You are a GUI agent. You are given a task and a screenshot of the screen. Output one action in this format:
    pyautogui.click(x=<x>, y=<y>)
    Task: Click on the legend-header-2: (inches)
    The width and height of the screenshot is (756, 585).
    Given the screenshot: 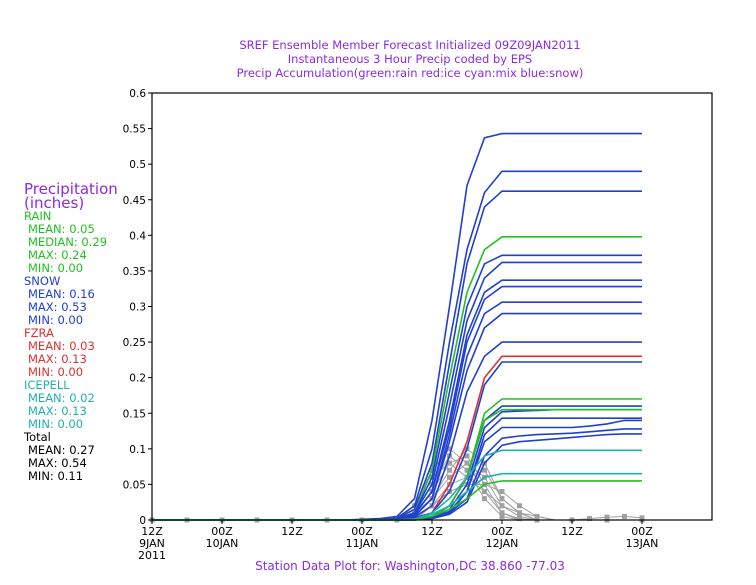 What is the action you would take?
    pyautogui.click(x=54, y=203)
    